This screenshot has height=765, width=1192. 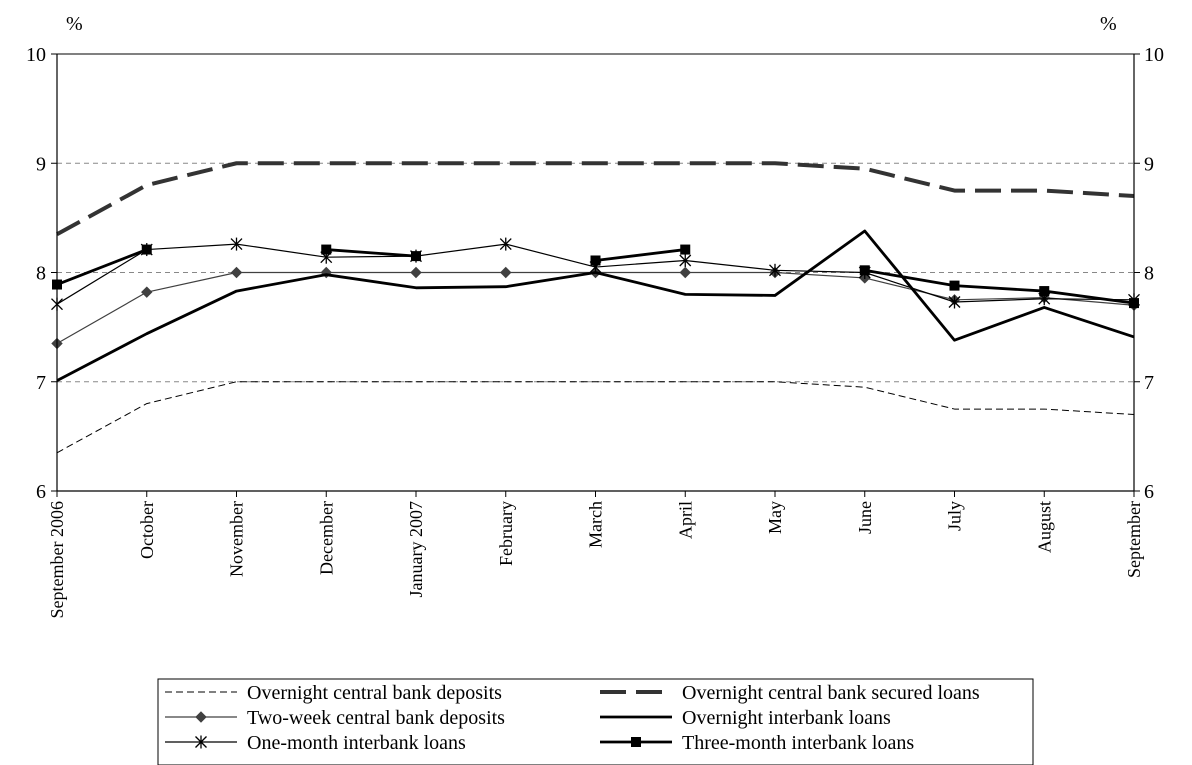 I want to click on x-tick-label: April, so click(x=685, y=520).